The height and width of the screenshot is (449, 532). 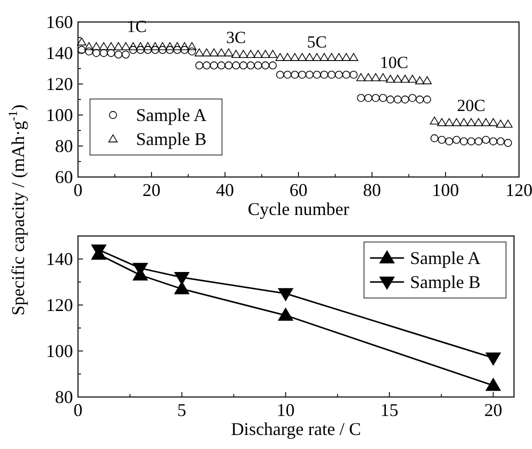 I want to click on x-tick-label: 40, so click(x=225, y=190).